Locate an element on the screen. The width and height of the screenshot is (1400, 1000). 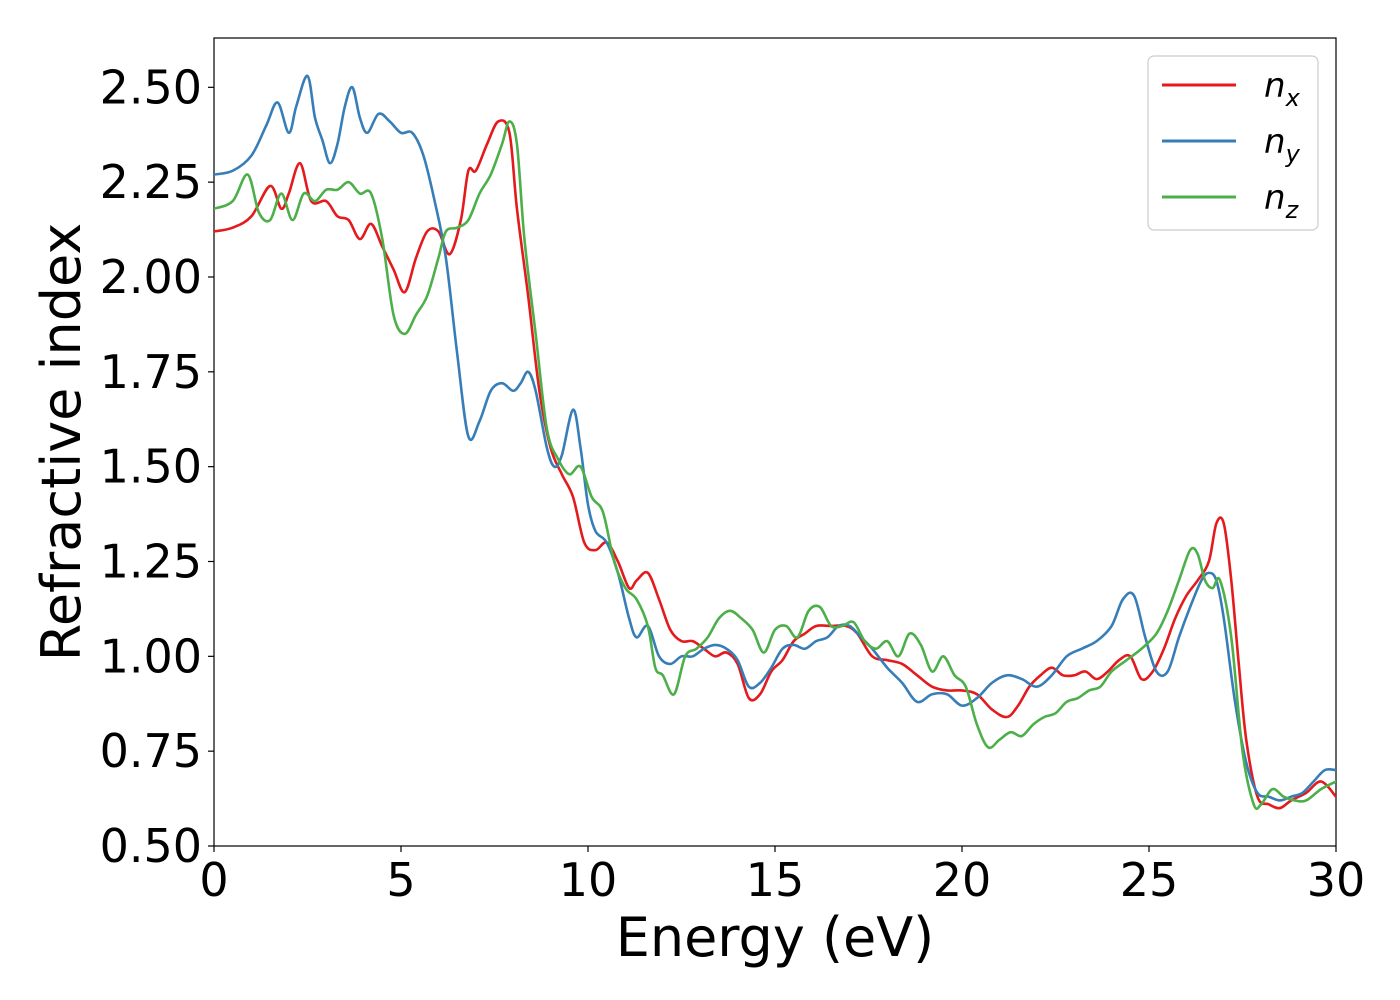
legend-box is located at coordinates (1233, 143).